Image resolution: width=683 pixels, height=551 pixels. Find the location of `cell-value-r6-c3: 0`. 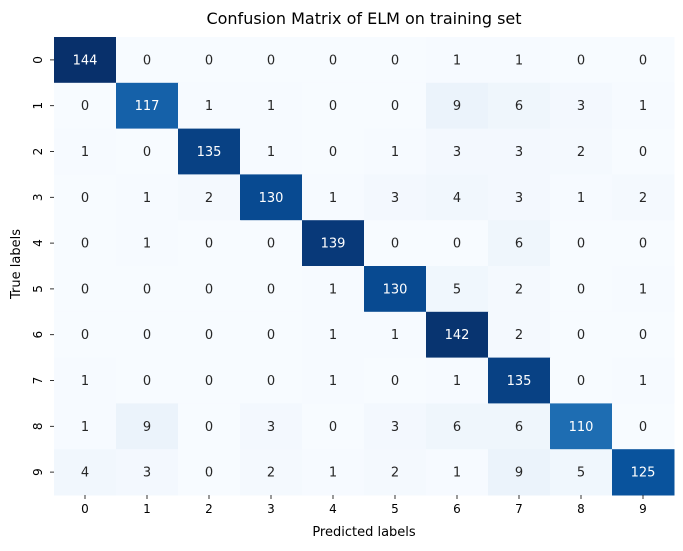

cell-value-r6-c3: 0 is located at coordinates (271, 335).